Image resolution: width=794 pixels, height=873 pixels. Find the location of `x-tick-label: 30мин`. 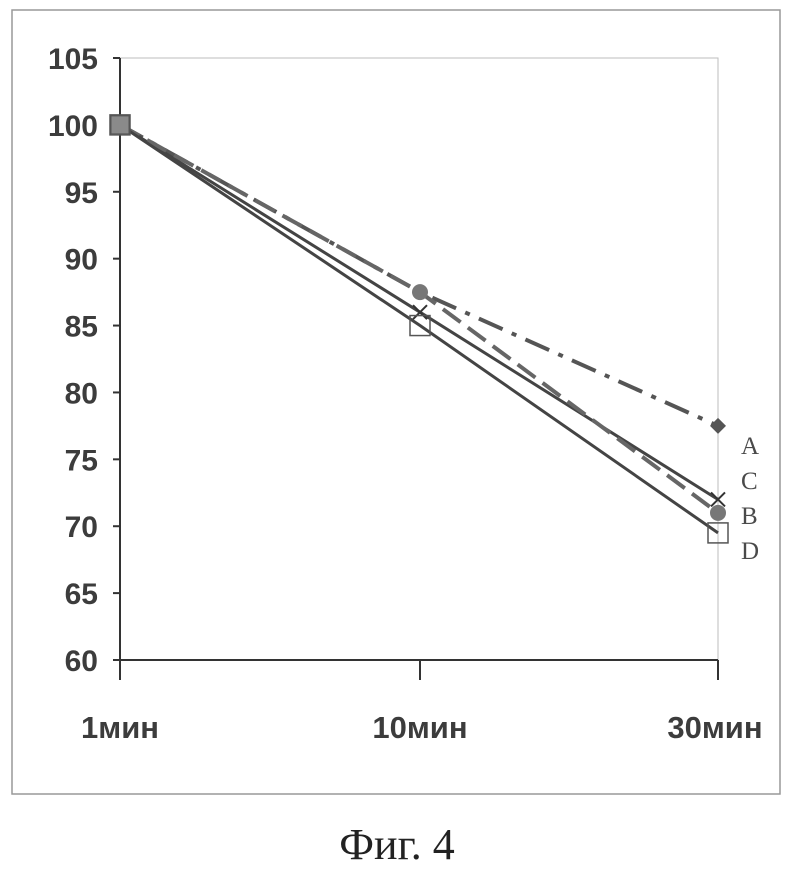

x-tick-label: 30мин is located at coordinates (714, 727).